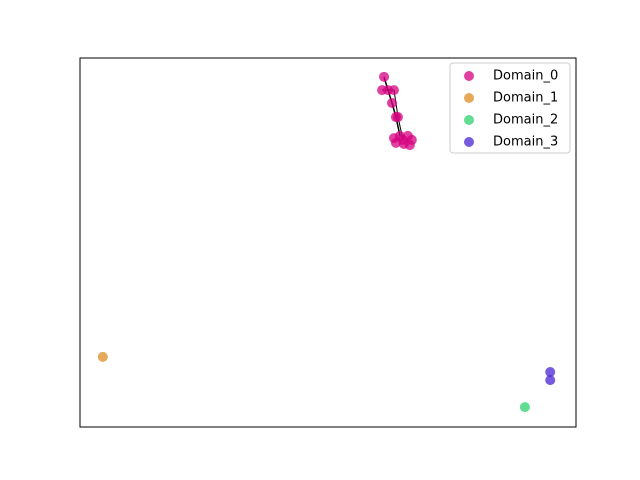 The image size is (640, 480). I want to click on legend-label: Domain_0, so click(525, 76).